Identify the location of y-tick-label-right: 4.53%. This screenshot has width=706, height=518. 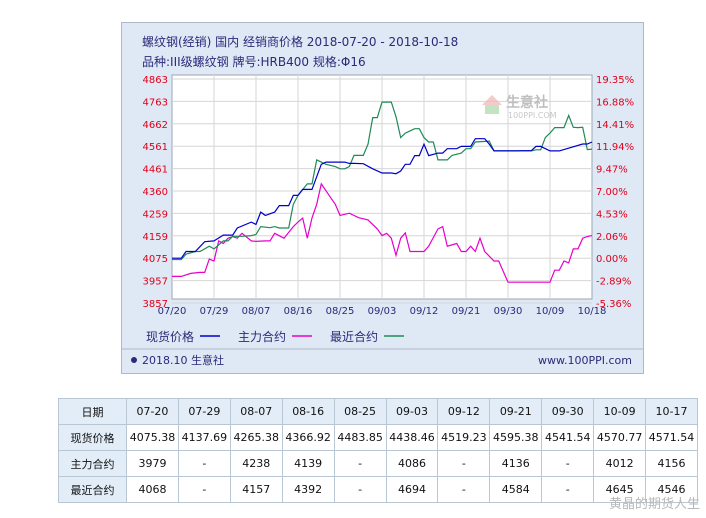
(612, 214).